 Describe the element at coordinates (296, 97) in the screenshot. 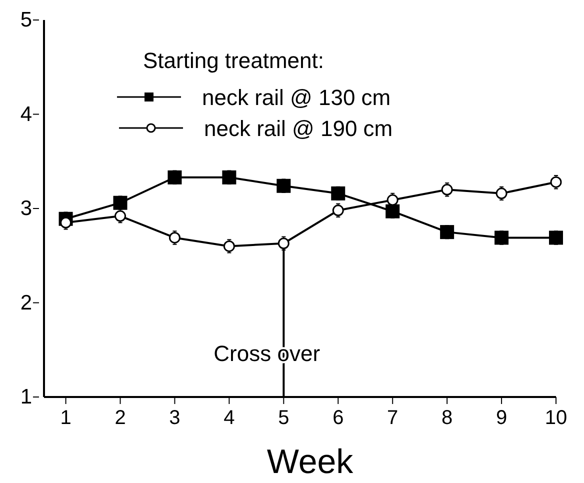

I see `legend-label: neck rail @ 130 cm` at that location.